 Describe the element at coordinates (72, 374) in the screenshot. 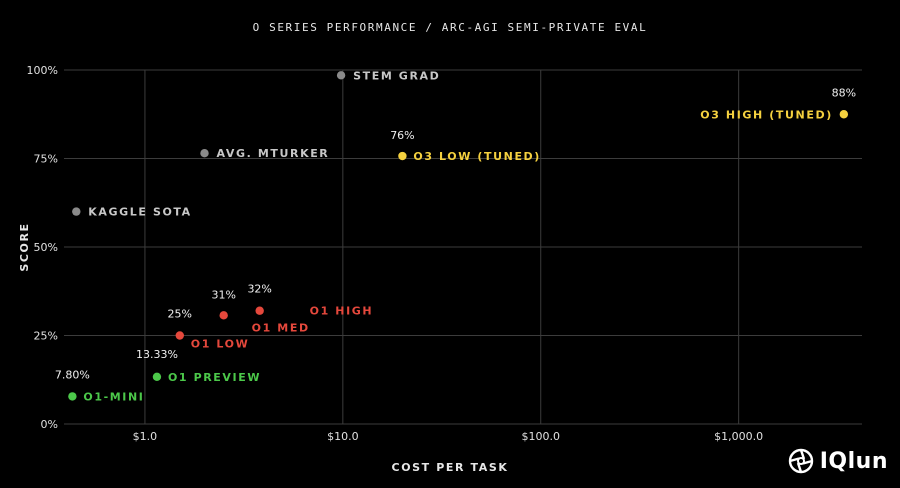

I see `value-label-o1-mini: 7.80%` at that location.